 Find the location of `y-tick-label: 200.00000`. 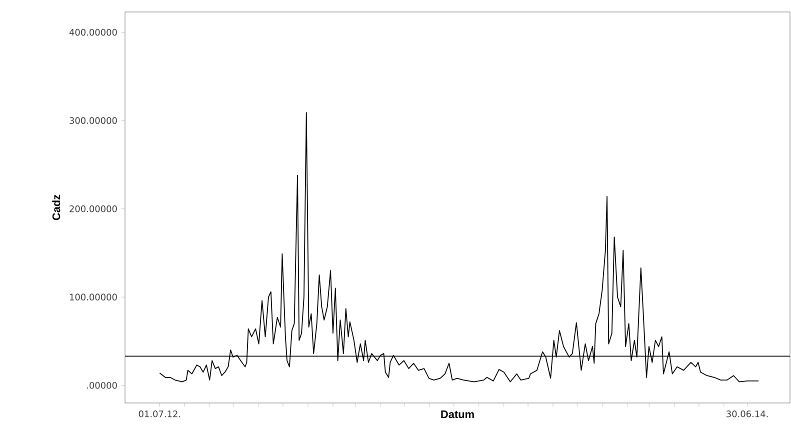

y-tick-label: 200.00000 is located at coordinates (93, 208).